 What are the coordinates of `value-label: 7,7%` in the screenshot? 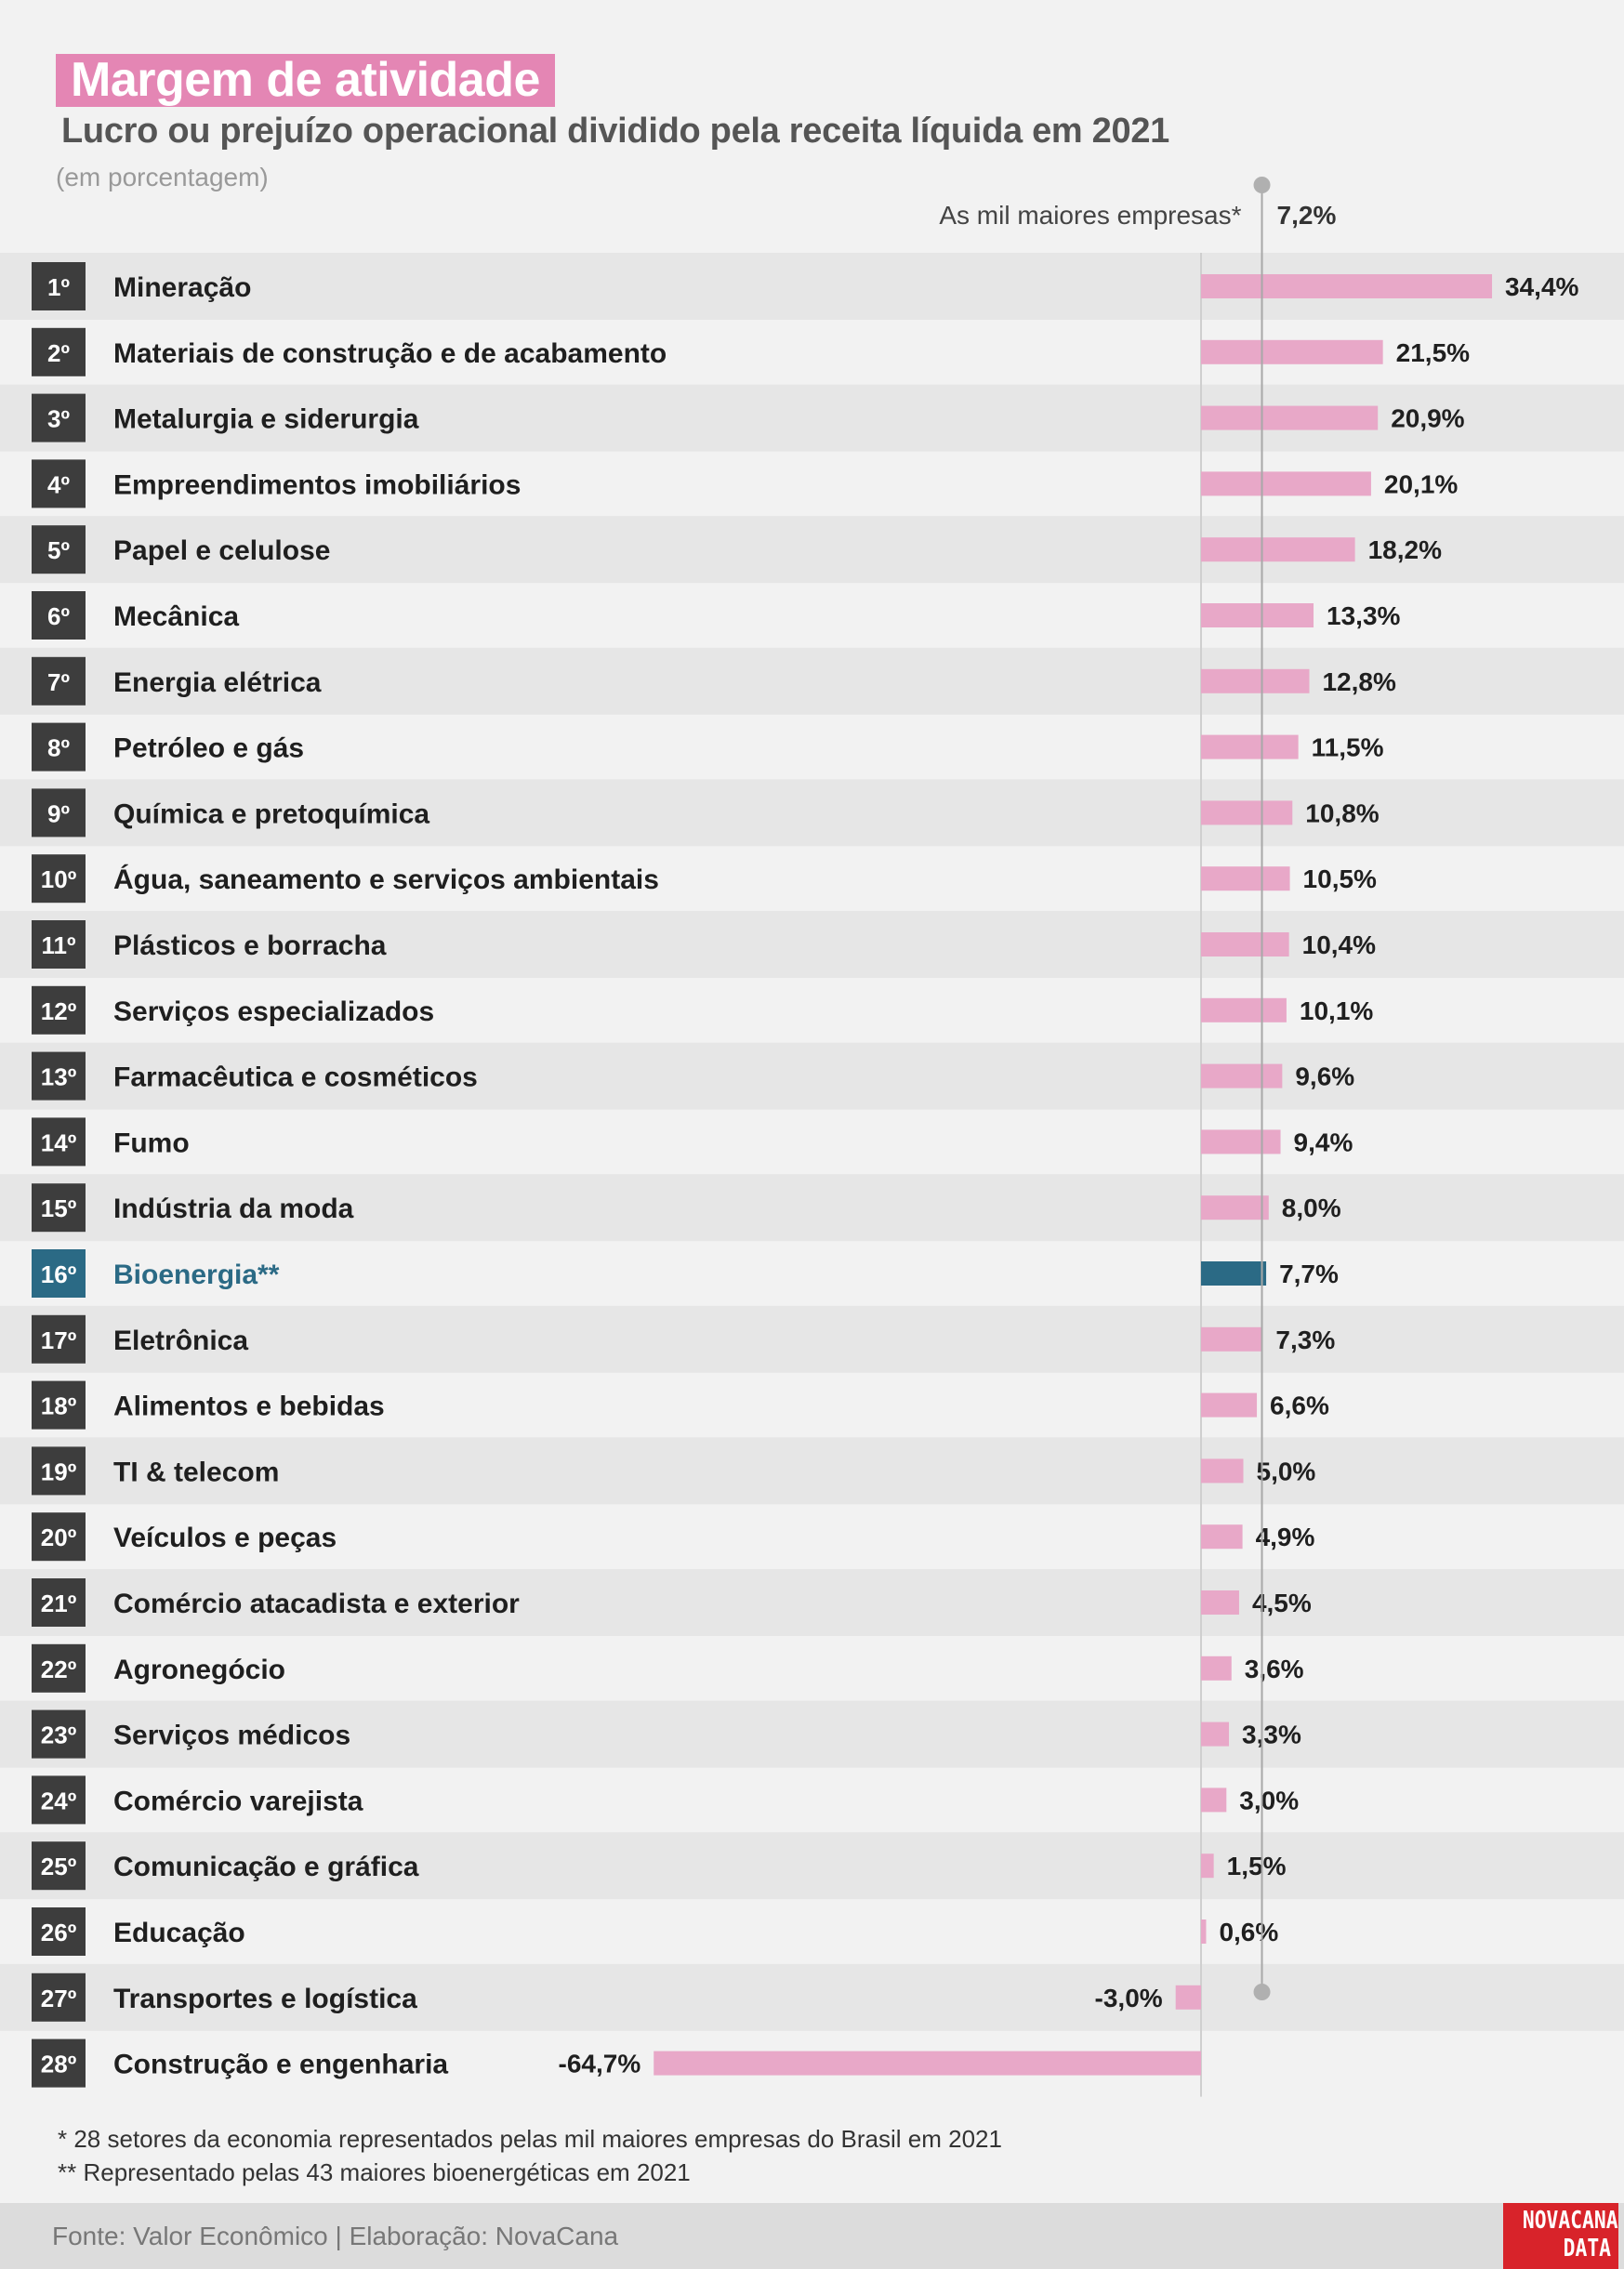 It's located at (1309, 1274).